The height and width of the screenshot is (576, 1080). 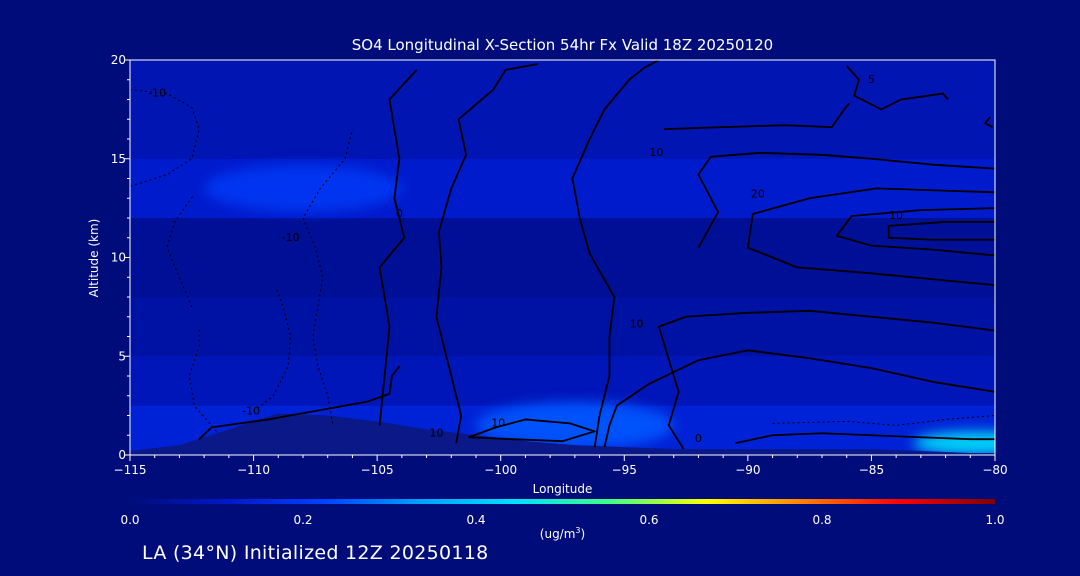 I want to click on x-tick-label-7: −80, so click(x=994, y=470).